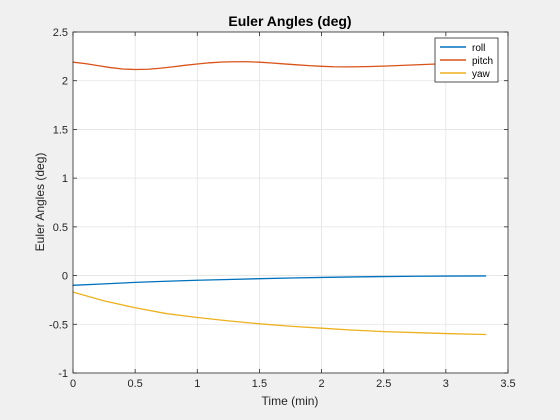  Describe the element at coordinates (63, 374) in the screenshot. I see `y-tick-label: -1` at that location.